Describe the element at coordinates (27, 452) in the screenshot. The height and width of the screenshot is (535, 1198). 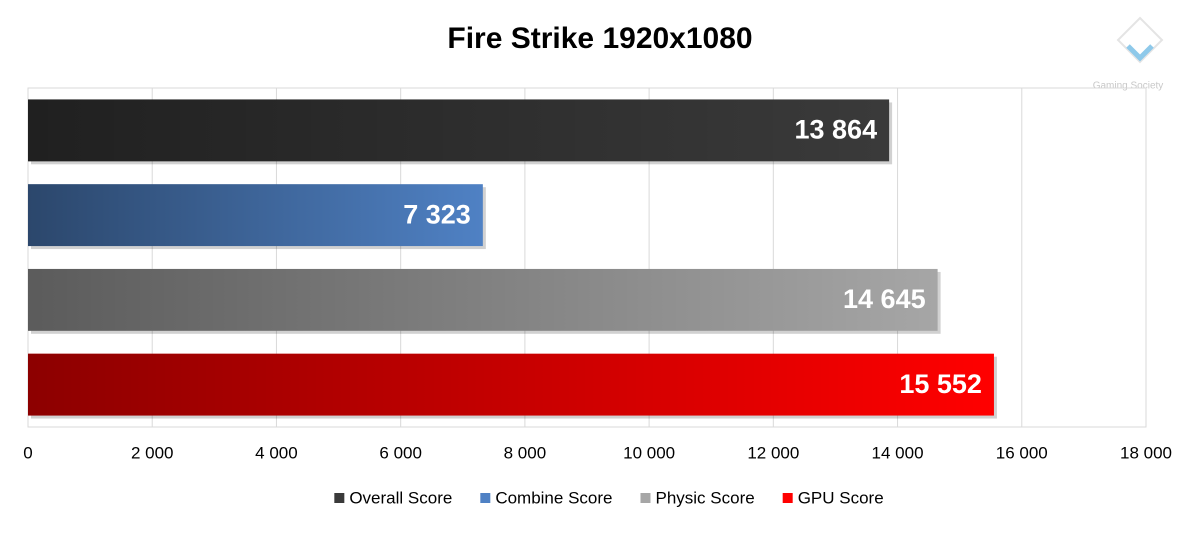
I see `x-tick-label: 0` at that location.